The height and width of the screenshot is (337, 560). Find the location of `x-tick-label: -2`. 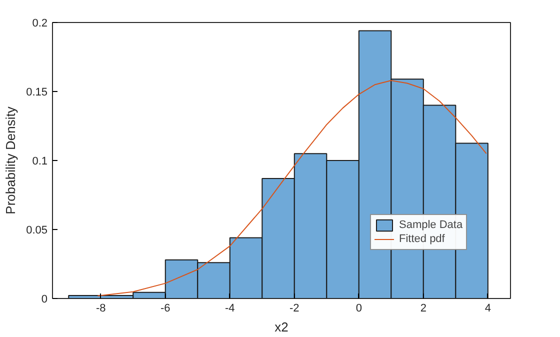

x-tick-label: -2 is located at coordinates (295, 308).